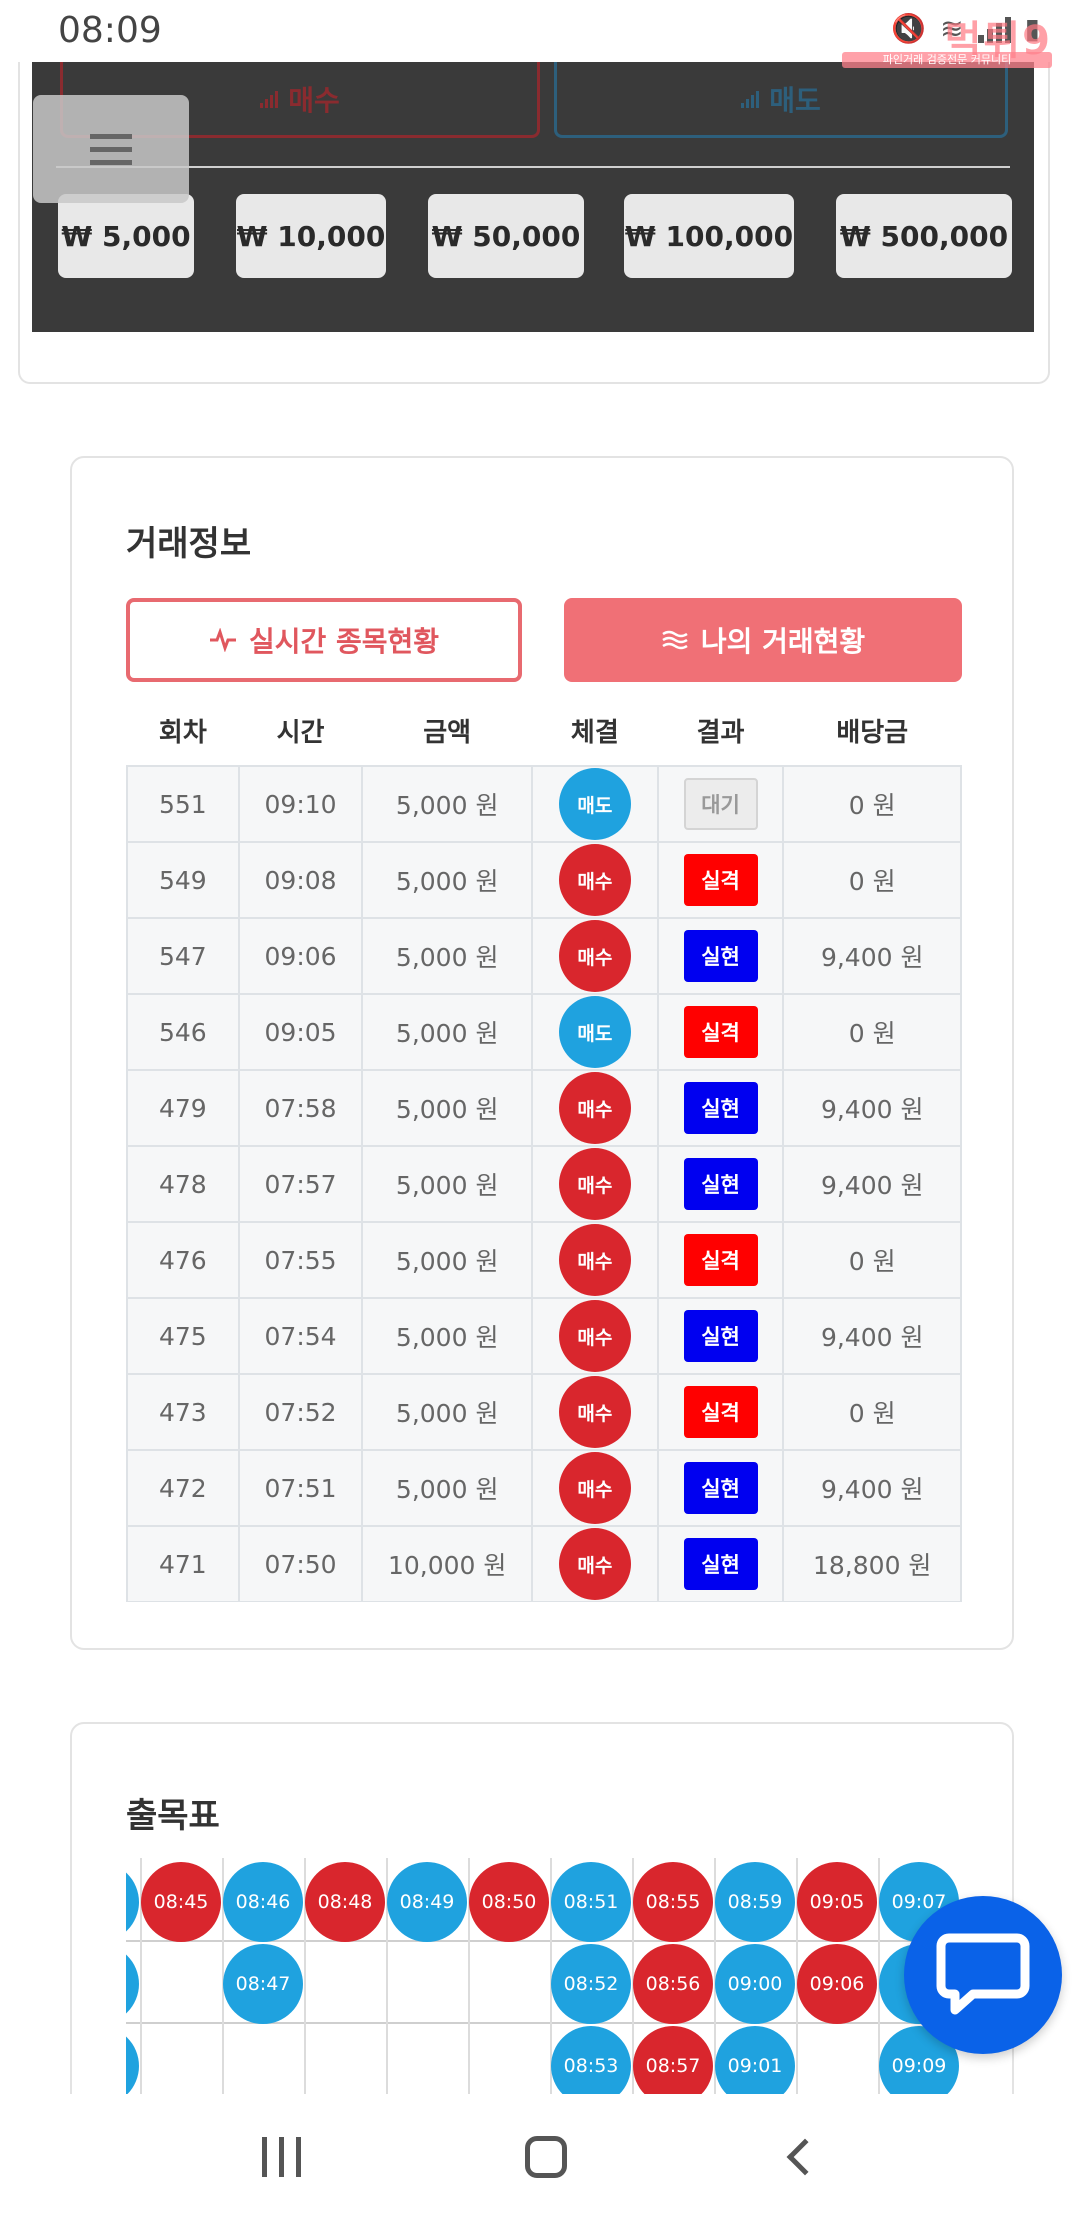  What do you see at coordinates (546, 2157) in the screenshot?
I see `home-icon` at bounding box center [546, 2157].